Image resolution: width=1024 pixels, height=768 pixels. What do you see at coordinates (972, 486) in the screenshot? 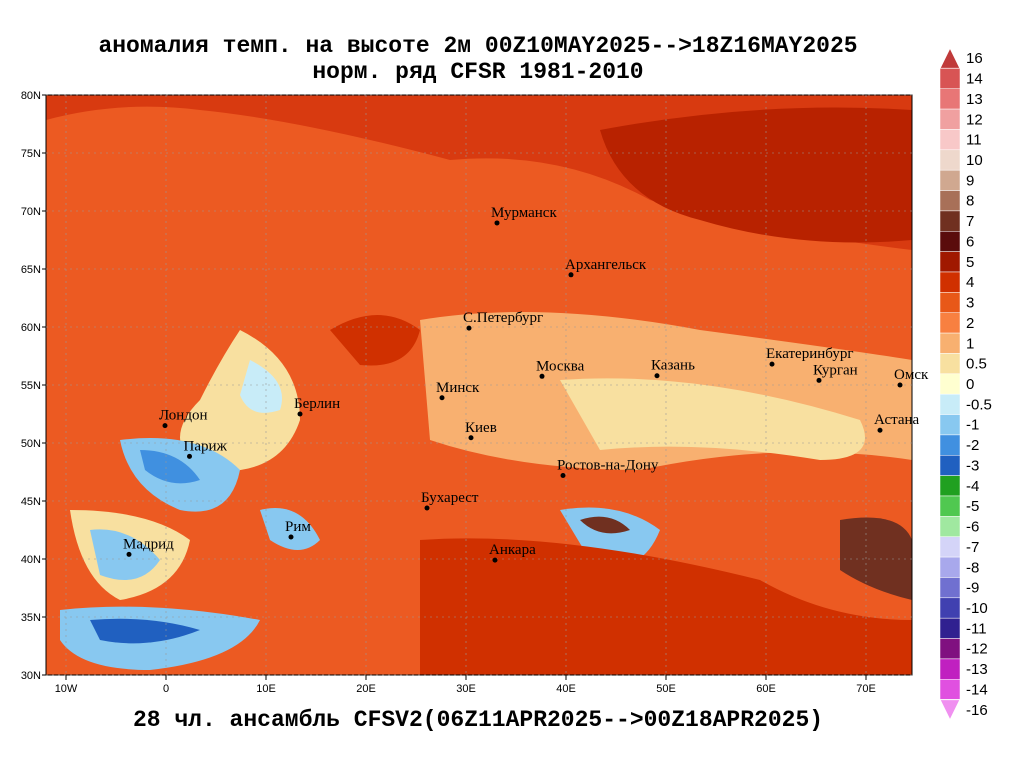
I see `colorbar-label: -4` at bounding box center [972, 486].